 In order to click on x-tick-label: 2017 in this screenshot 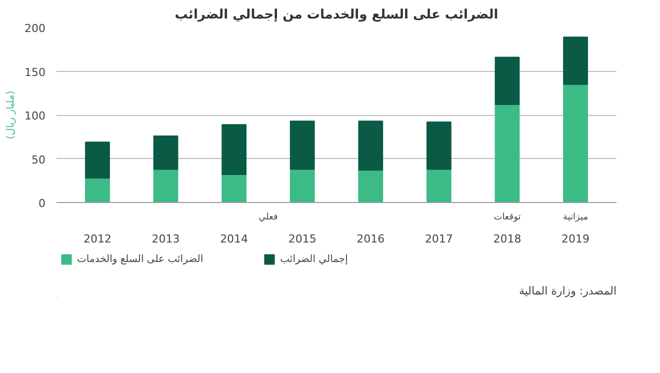, I will do `click(438, 239)`.